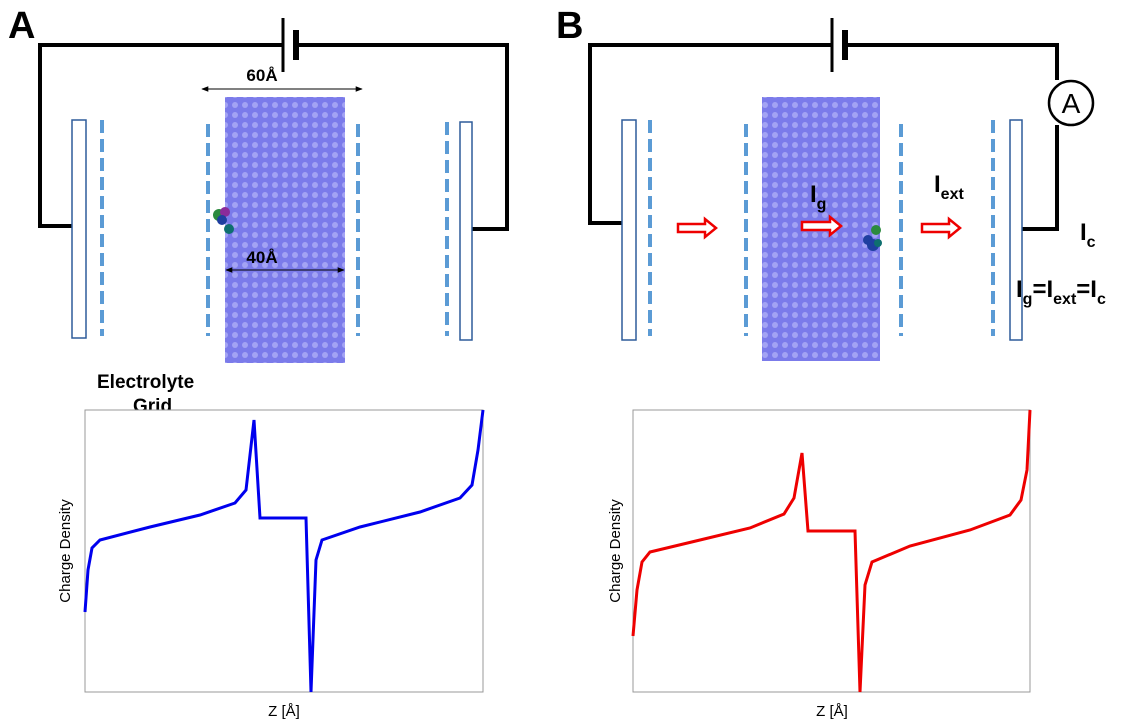 The height and width of the screenshot is (727, 1148). I want to click on current-equation: Ig=Iext=Ic, so click(1061, 292).